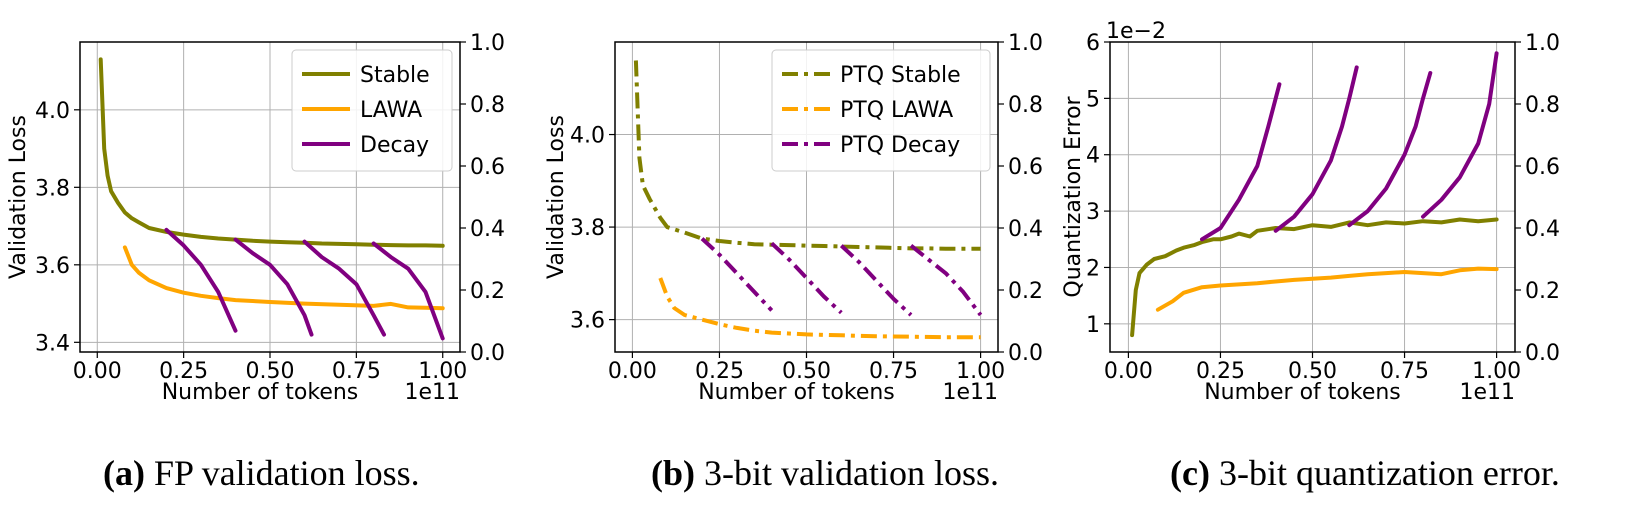 The height and width of the screenshot is (511, 1642). I want to click on legend-entry: PTQ Stable, so click(900, 75).